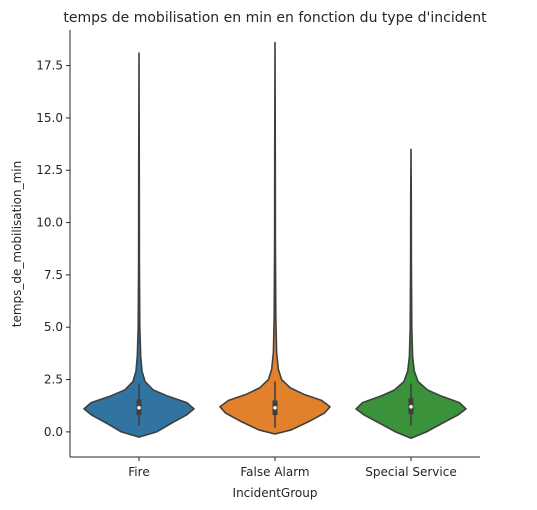 The height and width of the screenshot is (510, 537). I want to click on x-axis-label: IncidentGroup, so click(275, 493).